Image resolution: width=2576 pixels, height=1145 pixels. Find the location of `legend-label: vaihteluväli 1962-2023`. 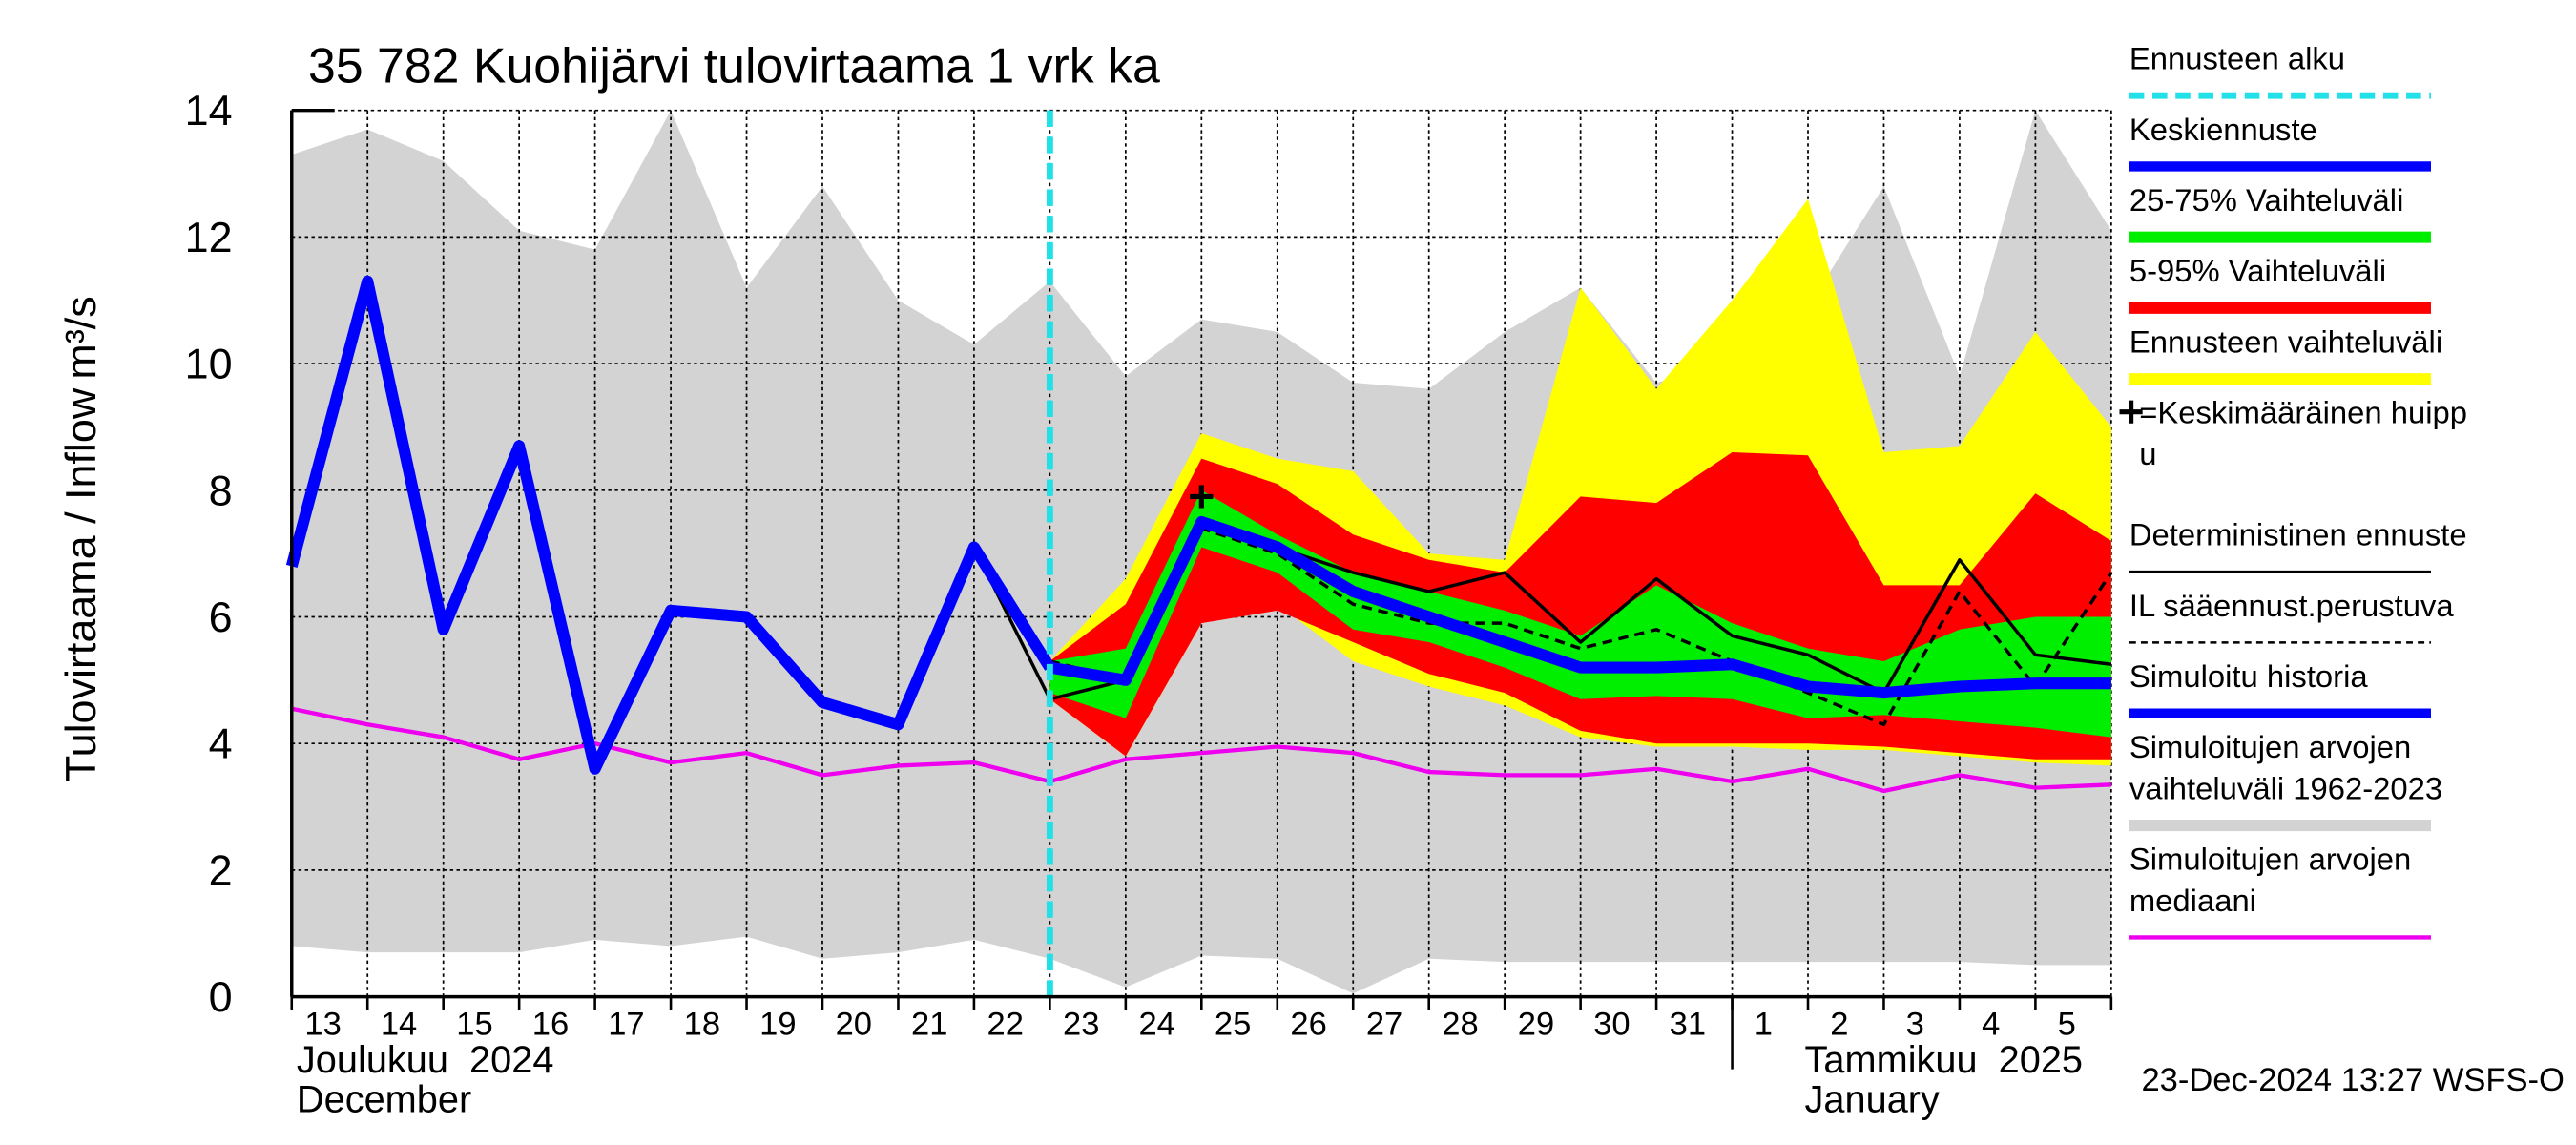

legend-label: vaihteluväli 1962-2023 is located at coordinates (2285, 788).